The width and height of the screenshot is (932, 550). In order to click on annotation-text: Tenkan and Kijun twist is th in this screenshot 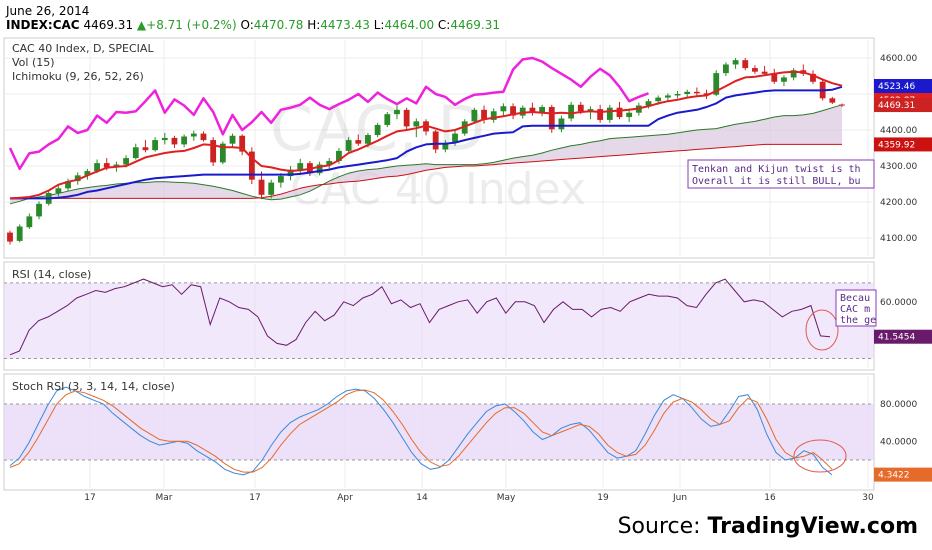, I will do `click(776, 169)`.